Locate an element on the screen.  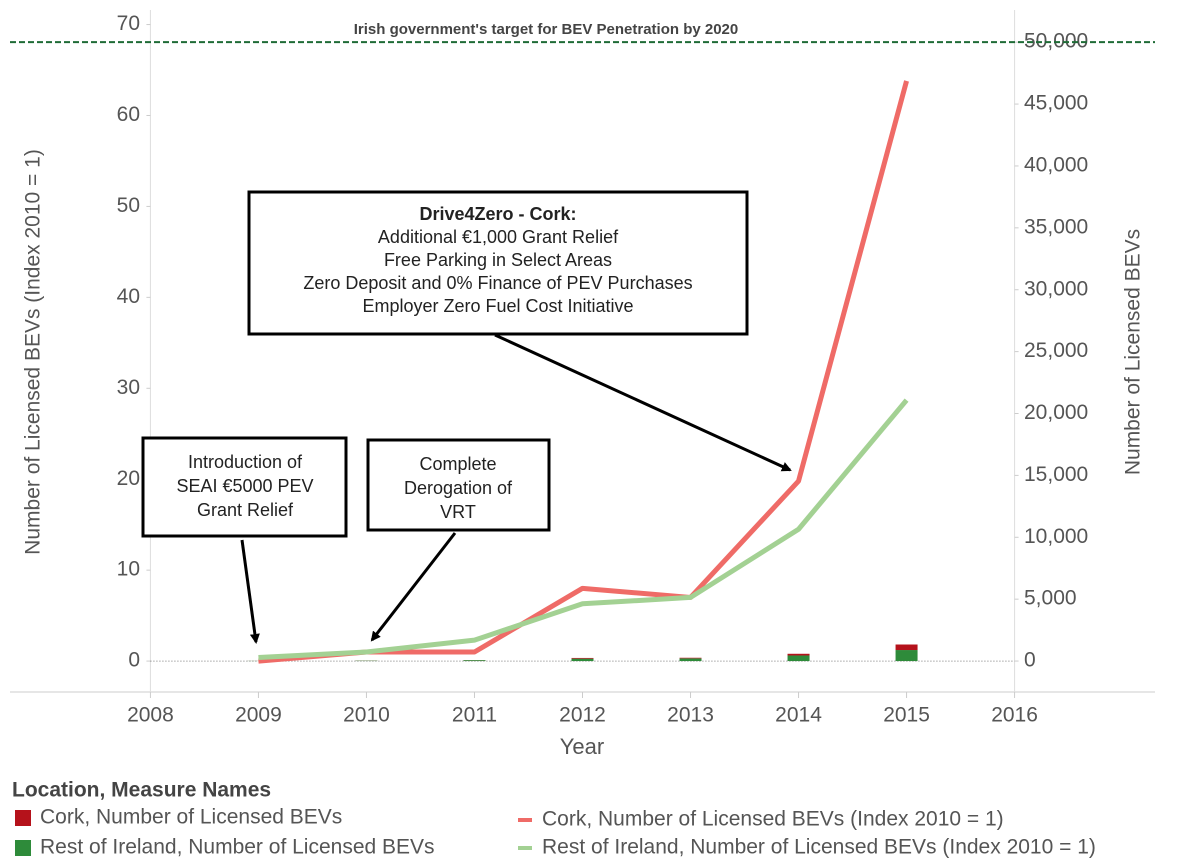
y-axis-label: Number of Licensed BEVs (Index 2010 = 1) is located at coordinates (33, 352).